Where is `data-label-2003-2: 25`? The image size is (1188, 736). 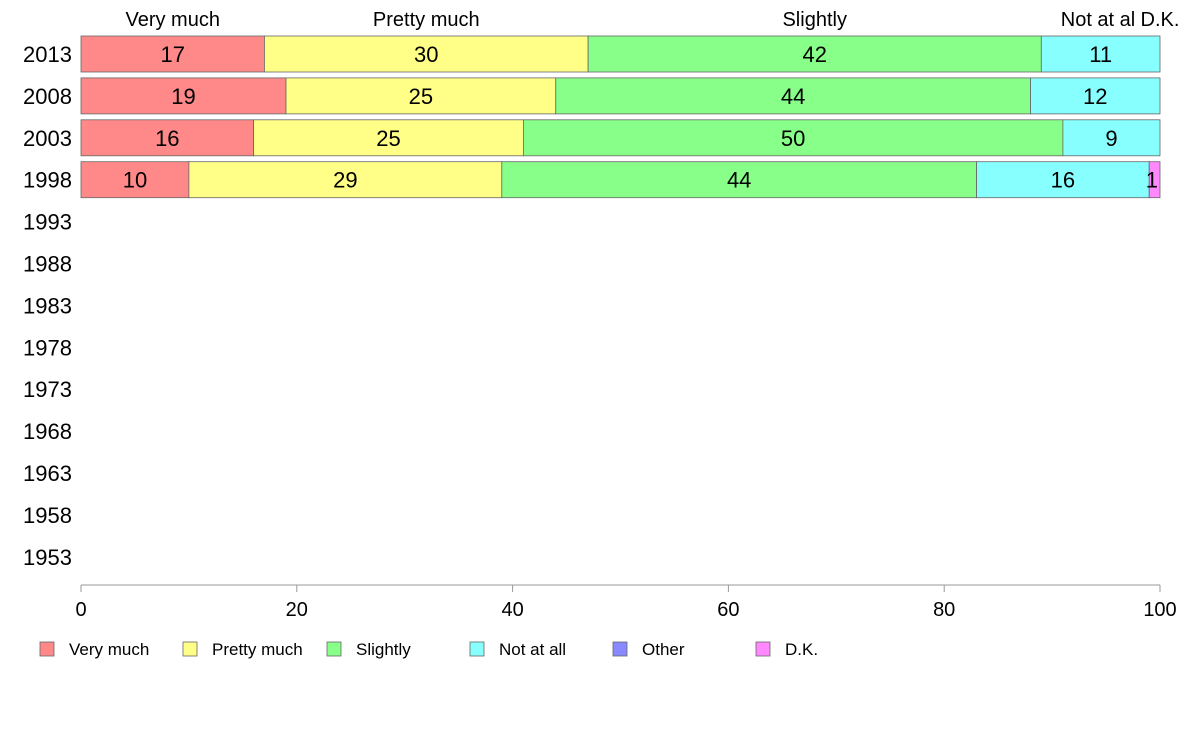 data-label-2003-2: 25 is located at coordinates (388, 138).